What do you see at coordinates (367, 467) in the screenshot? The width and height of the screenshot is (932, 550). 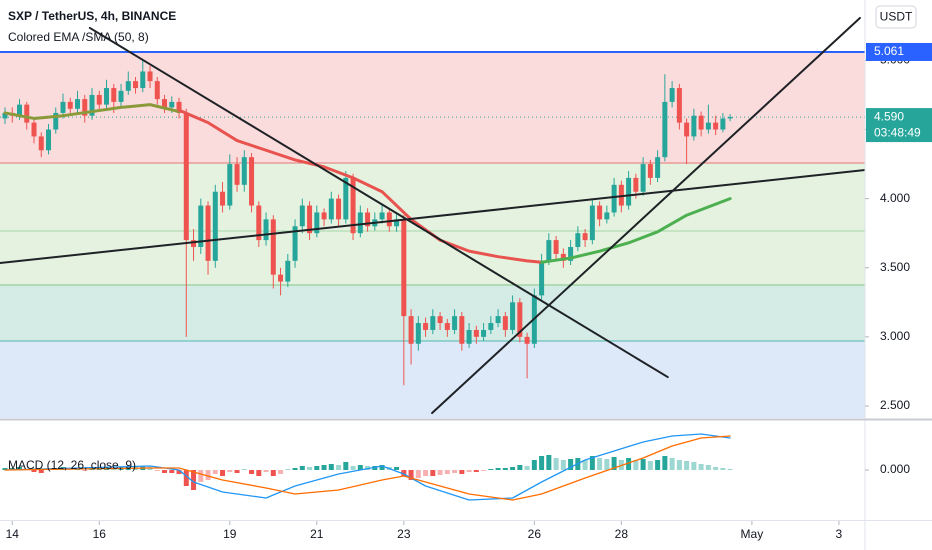 I see `macd-pane` at bounding box center [367, 467].